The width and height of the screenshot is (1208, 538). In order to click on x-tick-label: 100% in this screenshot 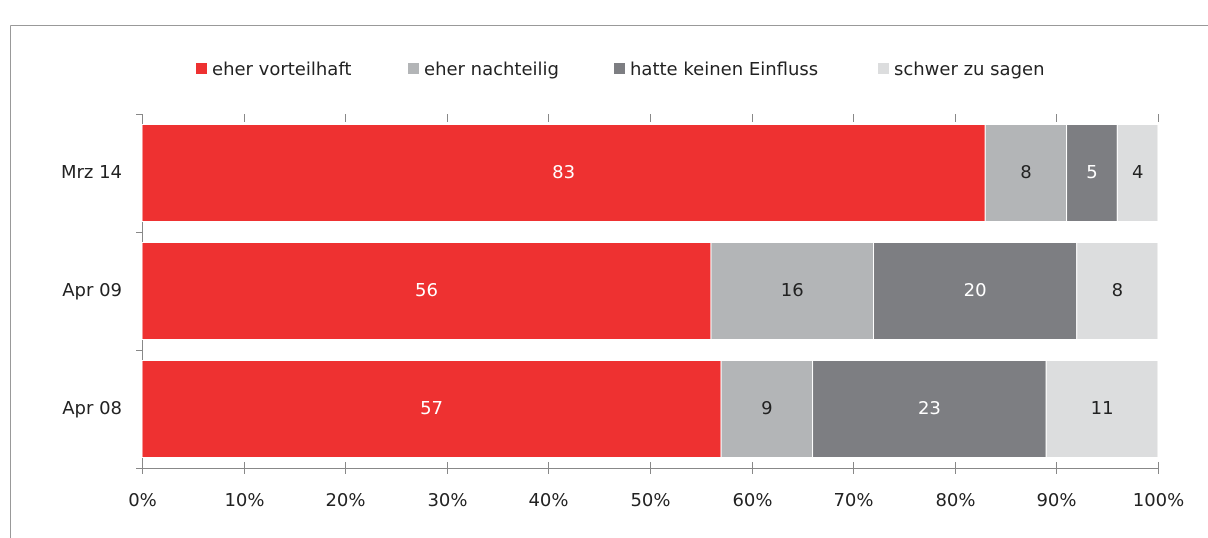, I will do `click(1158, 500)`.